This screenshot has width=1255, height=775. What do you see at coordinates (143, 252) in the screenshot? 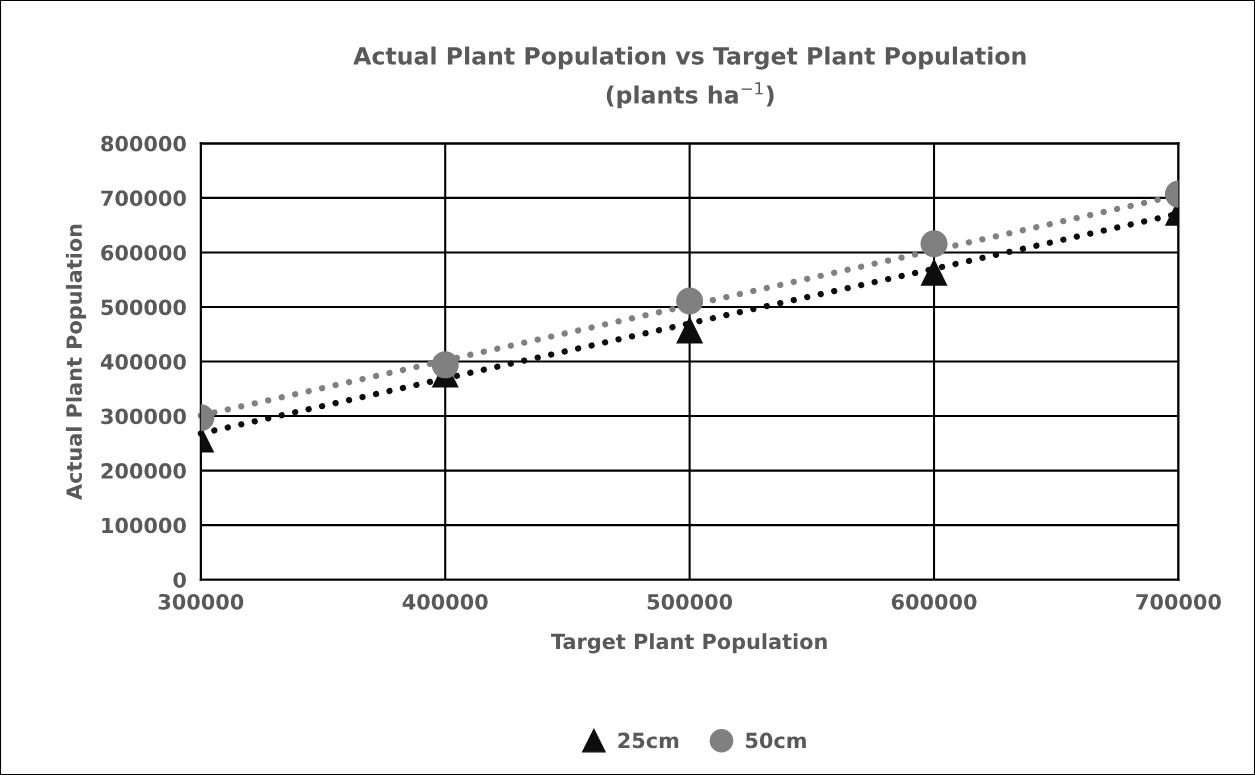
I see `y-tick-label: 600000` at bounding box center [143, 252].